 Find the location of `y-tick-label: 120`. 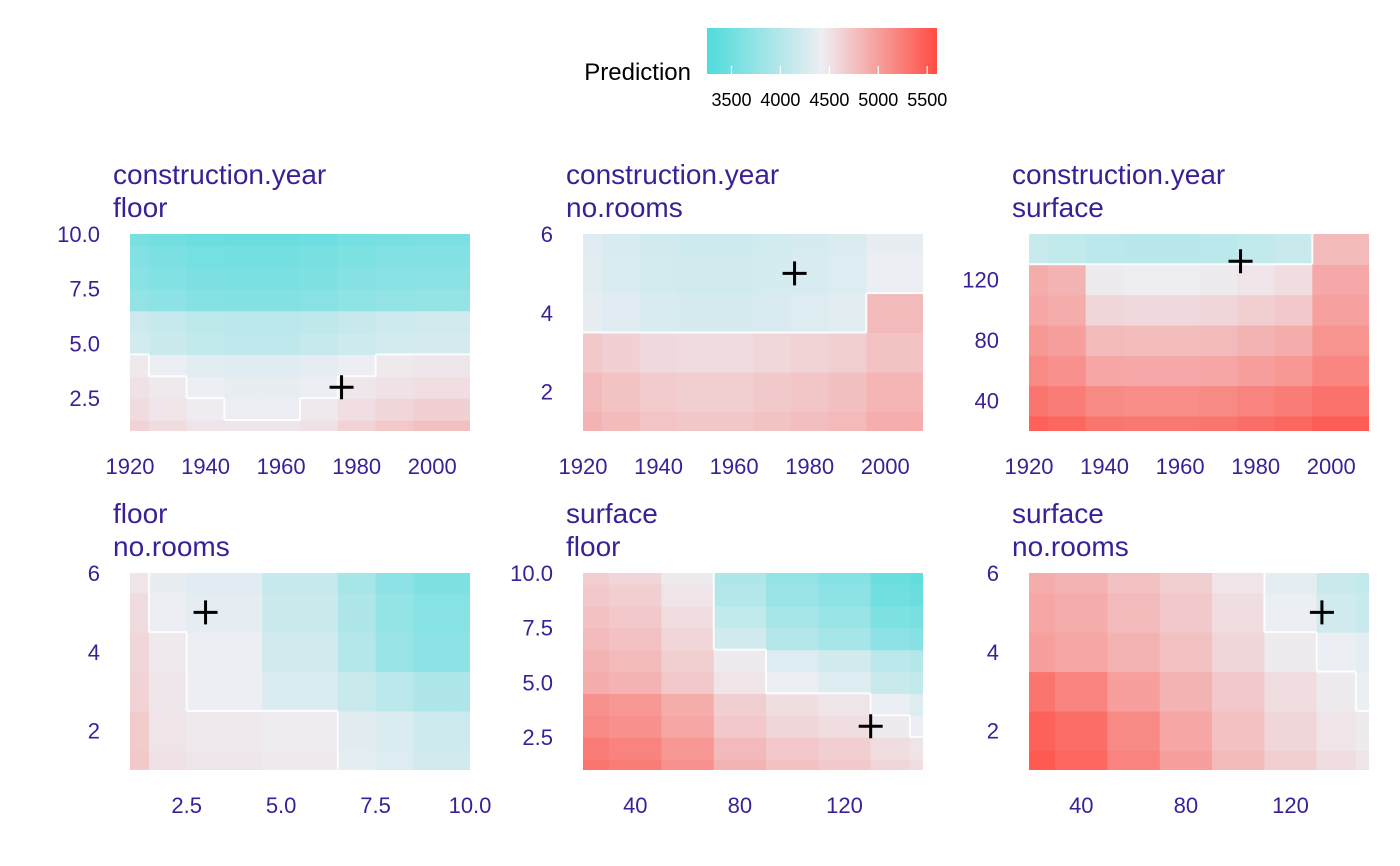

y-tick-label: 120 is located at coordinates (980, 279).